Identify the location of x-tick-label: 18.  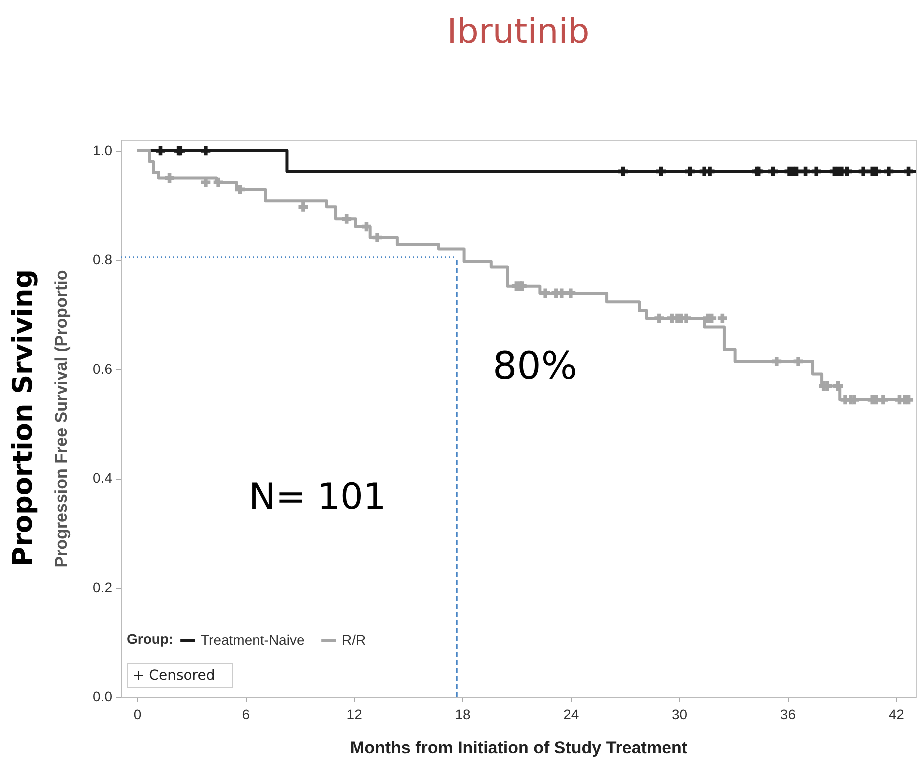
(463, 714).